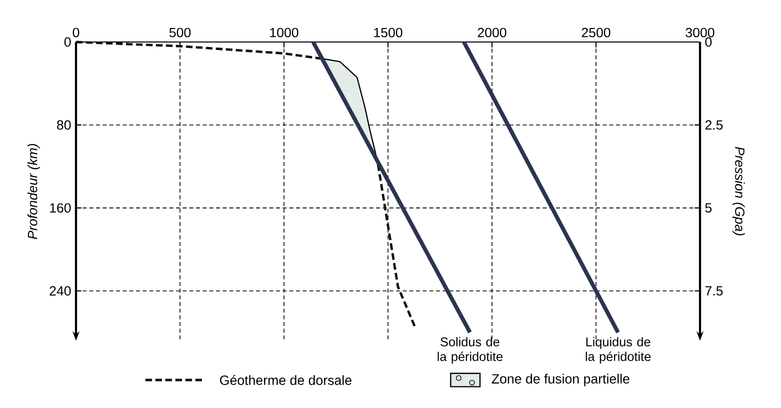 The width and height of the screenshot is (781, 408). Describe the element at coordinates (708, 42) in the screenshot. I see `y2-tick-label: 0` at that location.